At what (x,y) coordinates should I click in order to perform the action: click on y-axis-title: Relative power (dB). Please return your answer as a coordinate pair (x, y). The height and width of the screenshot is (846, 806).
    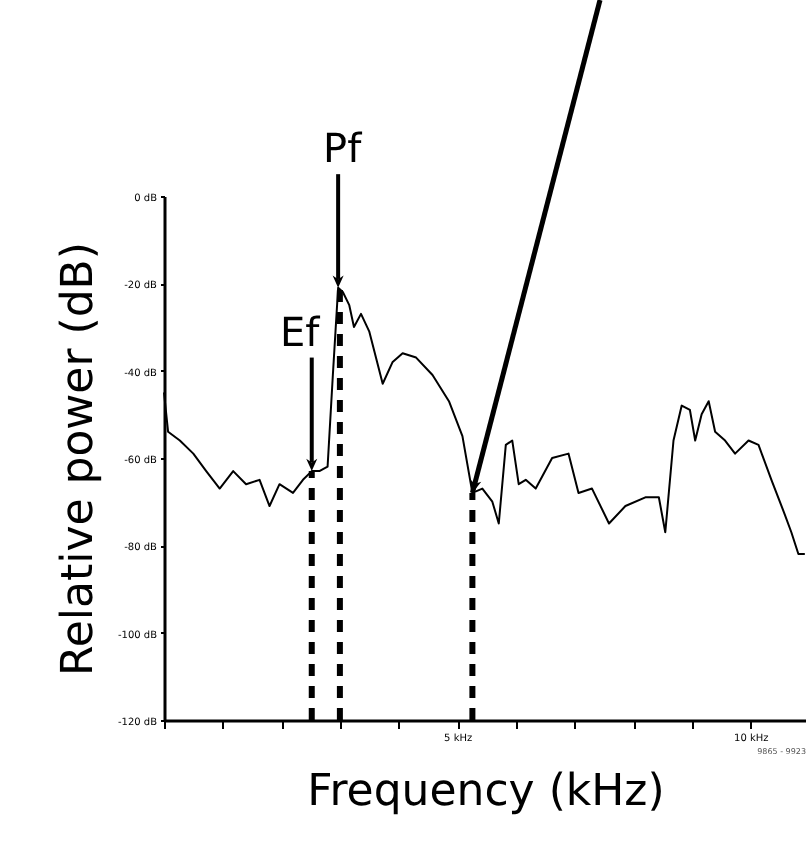
    Looking at the image, I should click on (78, 459).